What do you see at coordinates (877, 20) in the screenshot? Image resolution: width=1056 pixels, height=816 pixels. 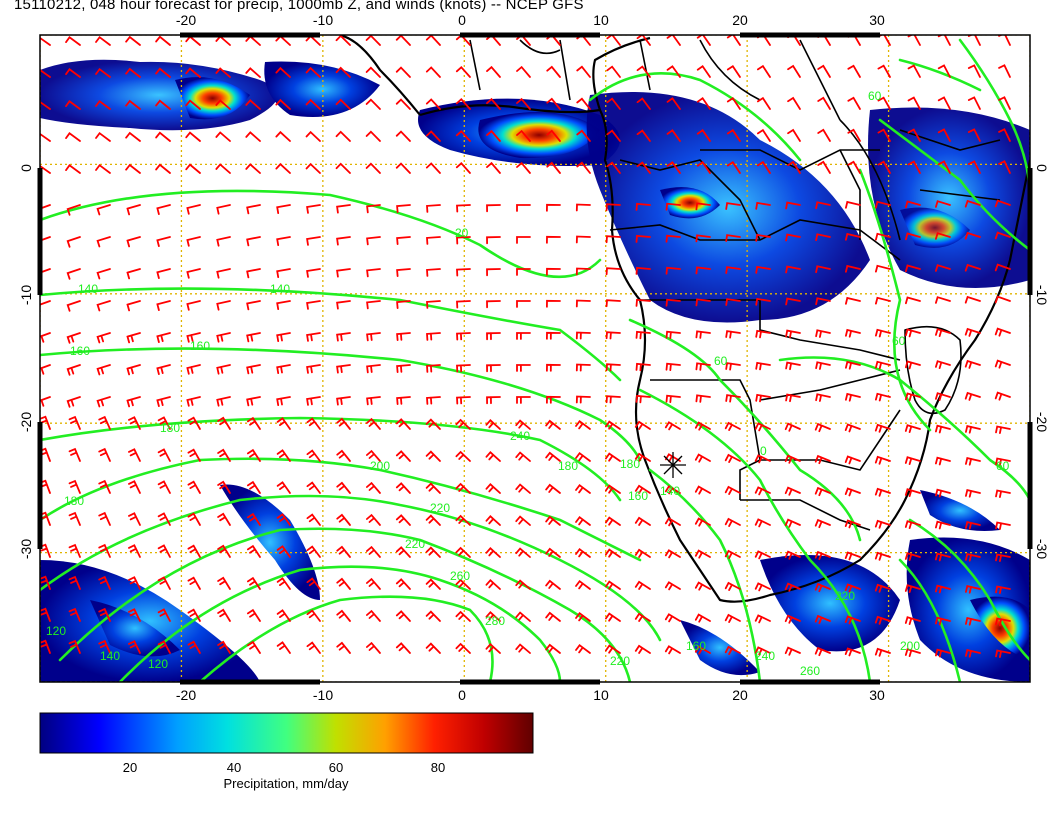 I see `top-lon-tick: 30` at bounding box center [877, 20].